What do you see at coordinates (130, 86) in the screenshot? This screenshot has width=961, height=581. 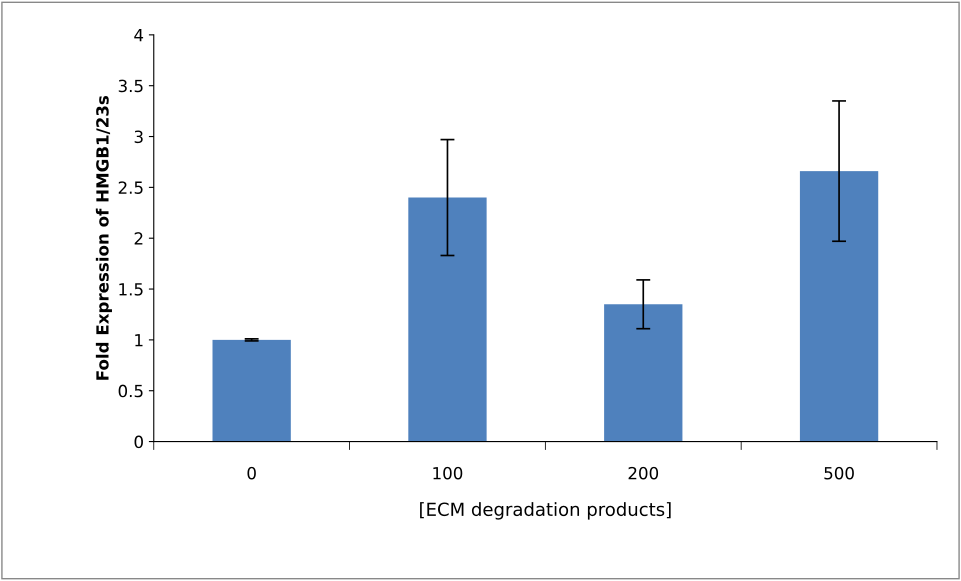 I see `y-tick-label: 3.5` at bounding box center [130, 86].